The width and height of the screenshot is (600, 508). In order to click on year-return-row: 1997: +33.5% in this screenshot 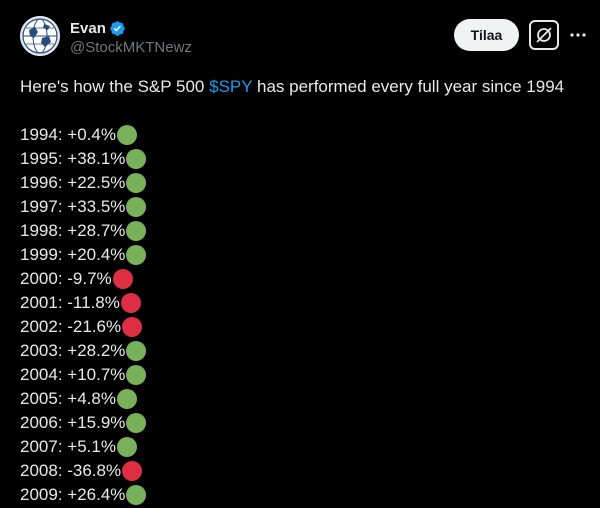, I will do `click(304, 207)`.